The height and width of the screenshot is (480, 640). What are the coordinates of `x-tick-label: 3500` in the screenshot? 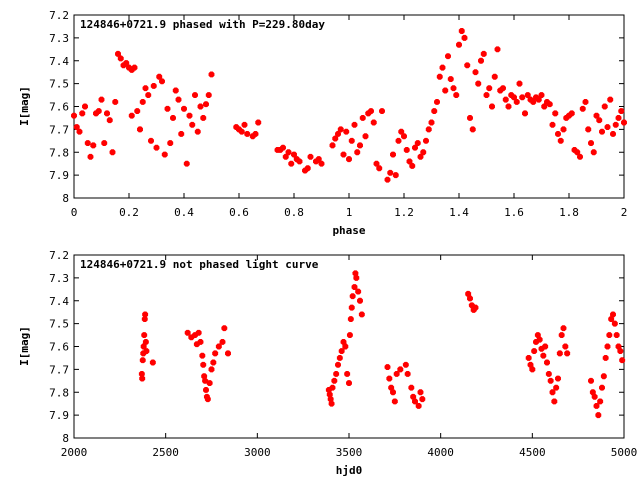 It's located at (349, 452).